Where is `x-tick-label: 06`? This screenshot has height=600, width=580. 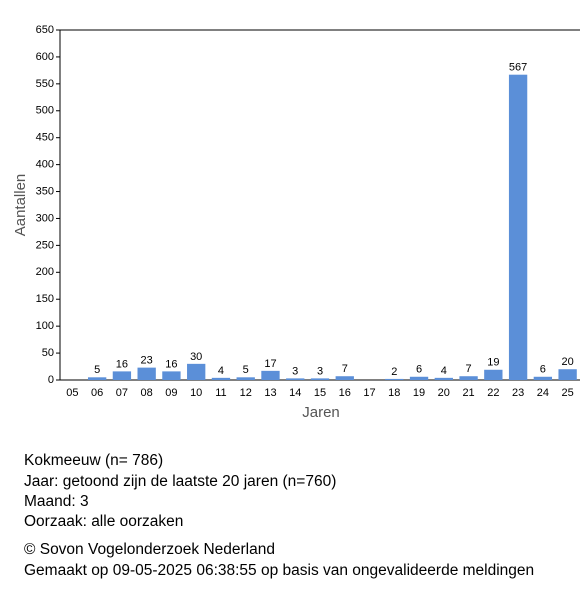 x-tick-label: 06 is located at coordinates (97, 393).